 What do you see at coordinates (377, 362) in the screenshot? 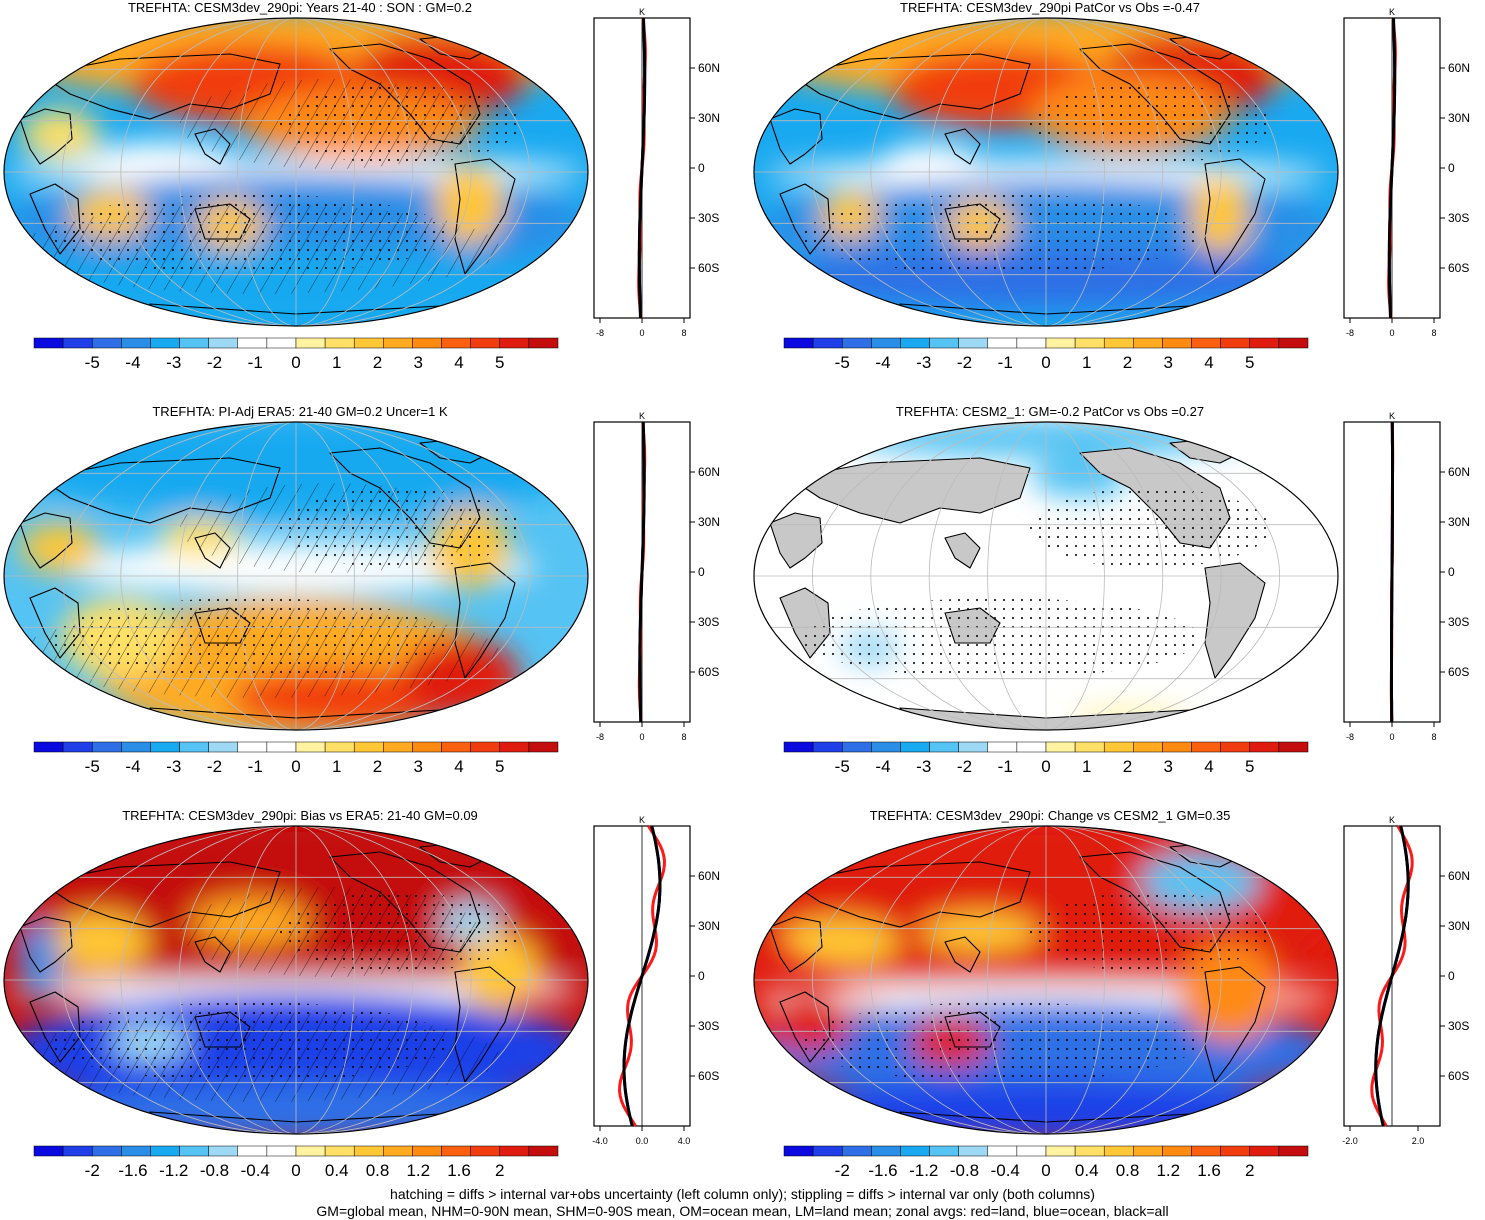
I see `colorbar-label: 2` at bounding box center [377, 362].